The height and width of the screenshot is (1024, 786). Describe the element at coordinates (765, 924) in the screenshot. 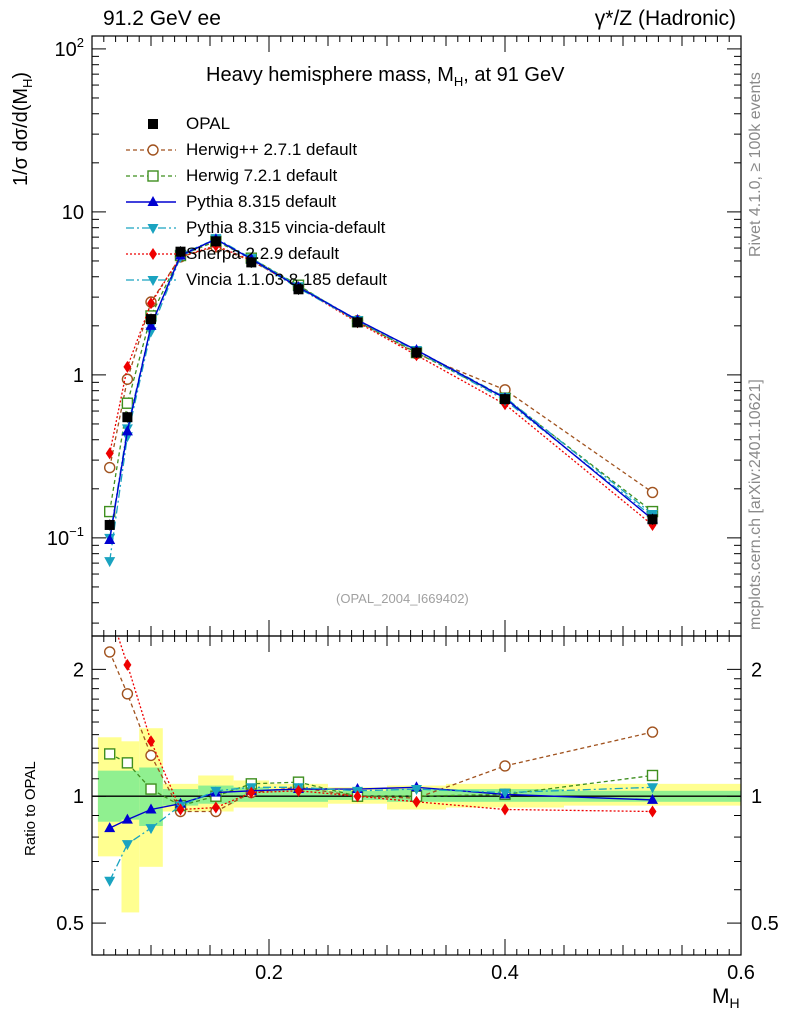

I see `ratio-ytick-label-right-0: 0.5` at that location.